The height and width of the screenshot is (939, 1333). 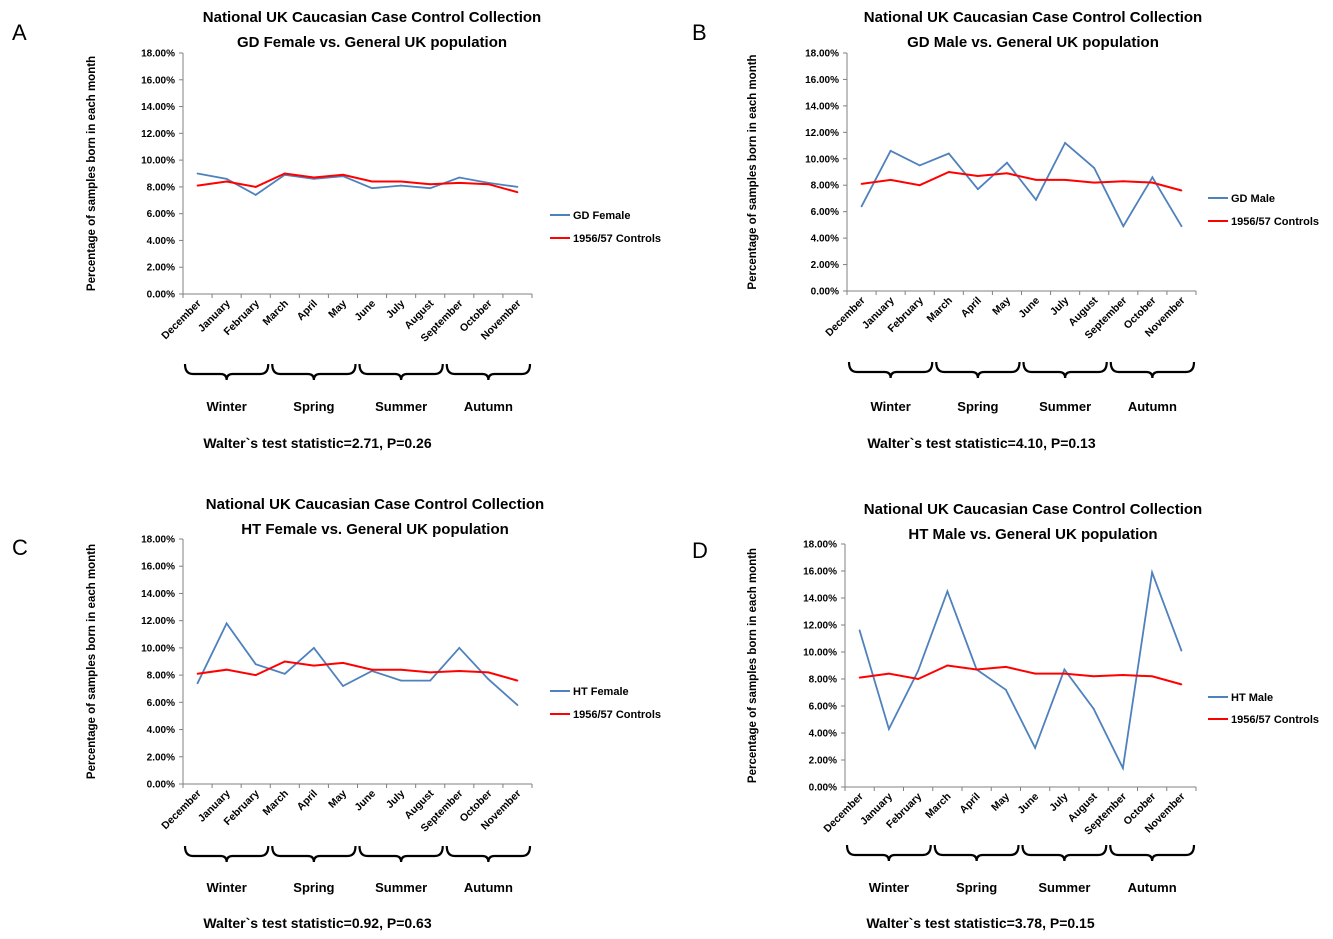 I want to click on y-tick-label: 8.00%, so click(x=825, y=186).